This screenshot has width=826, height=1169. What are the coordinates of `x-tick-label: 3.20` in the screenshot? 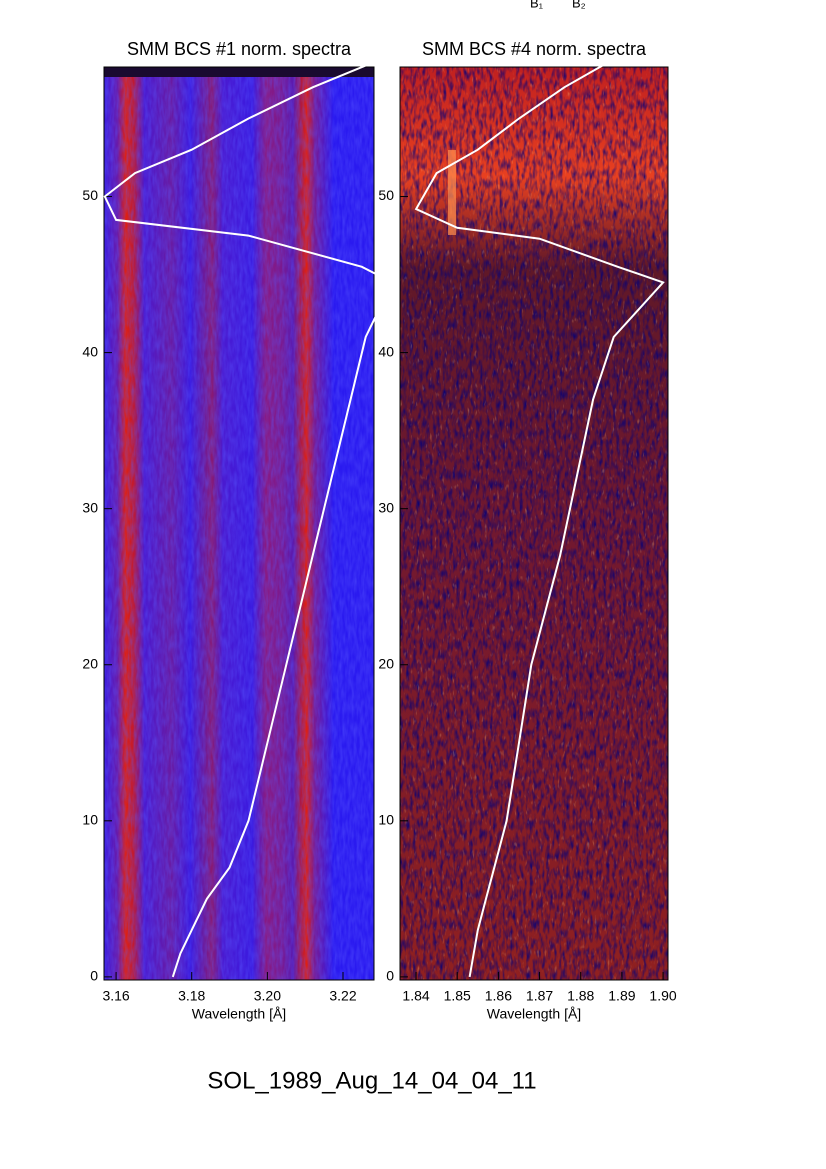 It's located at (267, 996).